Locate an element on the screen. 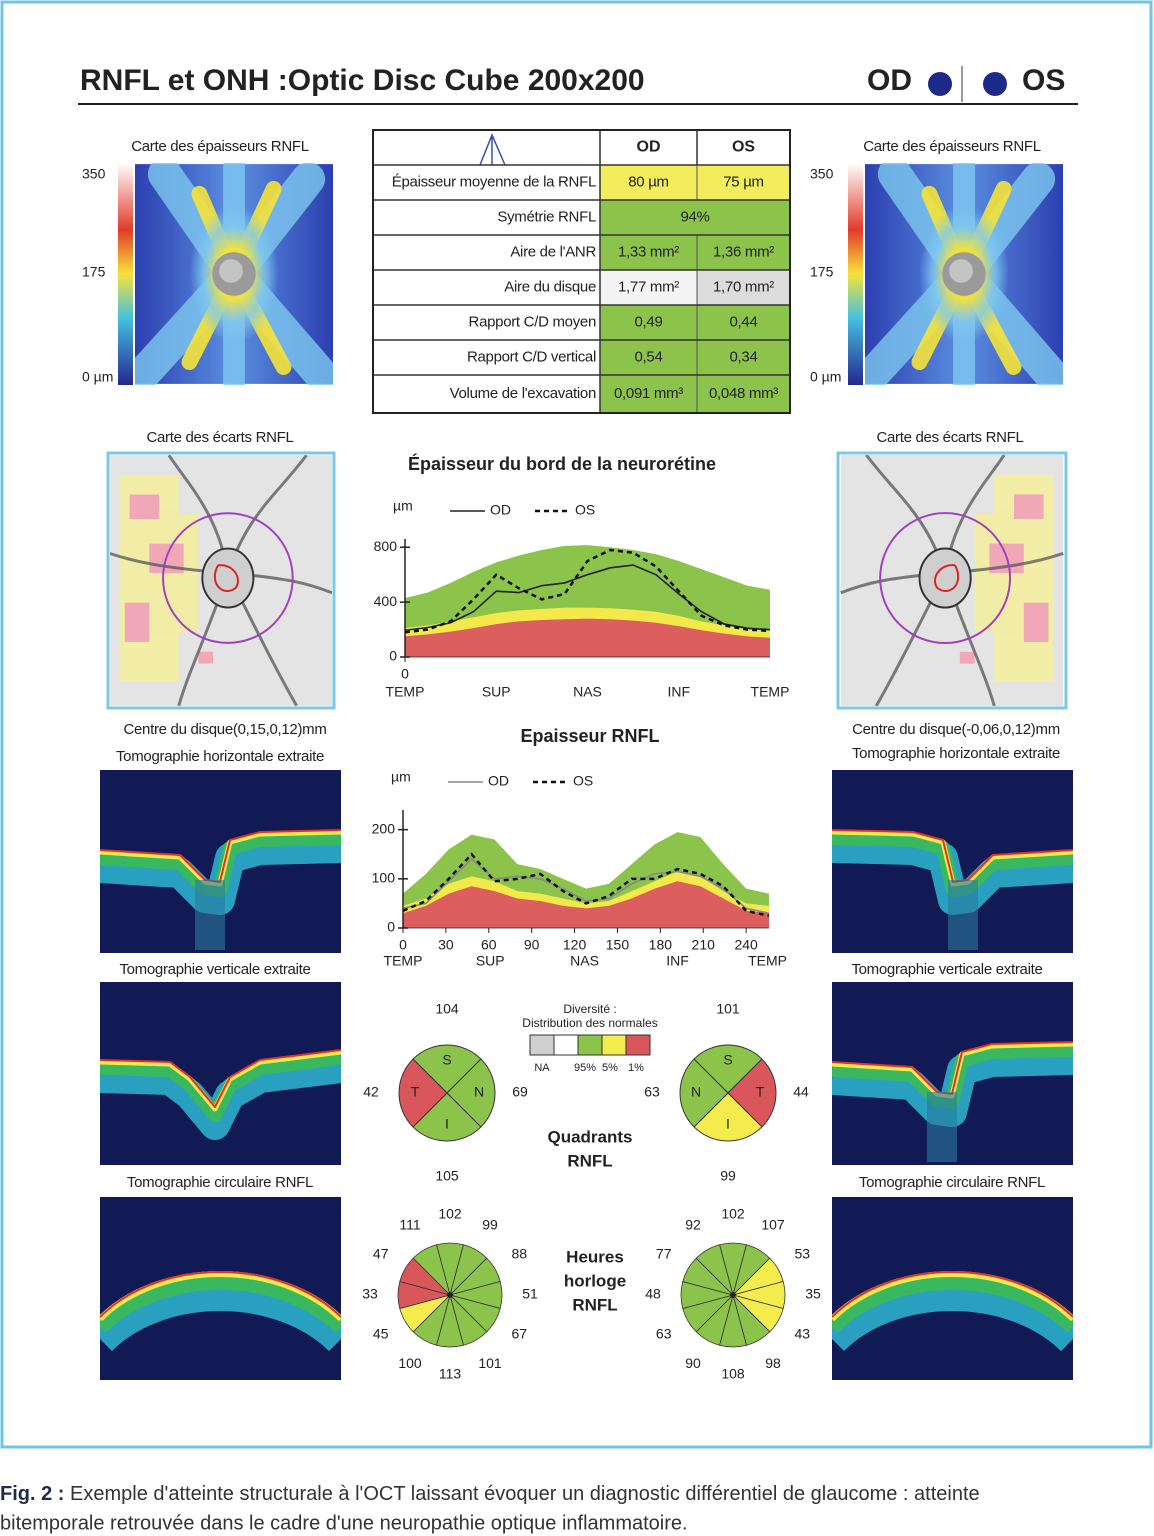  clock-value: 47 is located at coordinates (381, 1254).